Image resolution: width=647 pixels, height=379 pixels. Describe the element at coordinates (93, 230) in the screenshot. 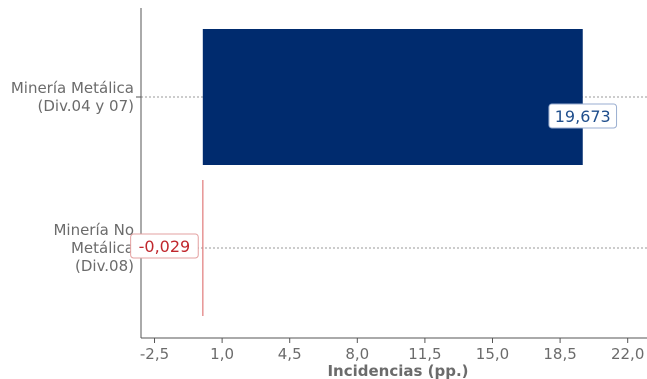

I see `category-label: Minería No` at that location.